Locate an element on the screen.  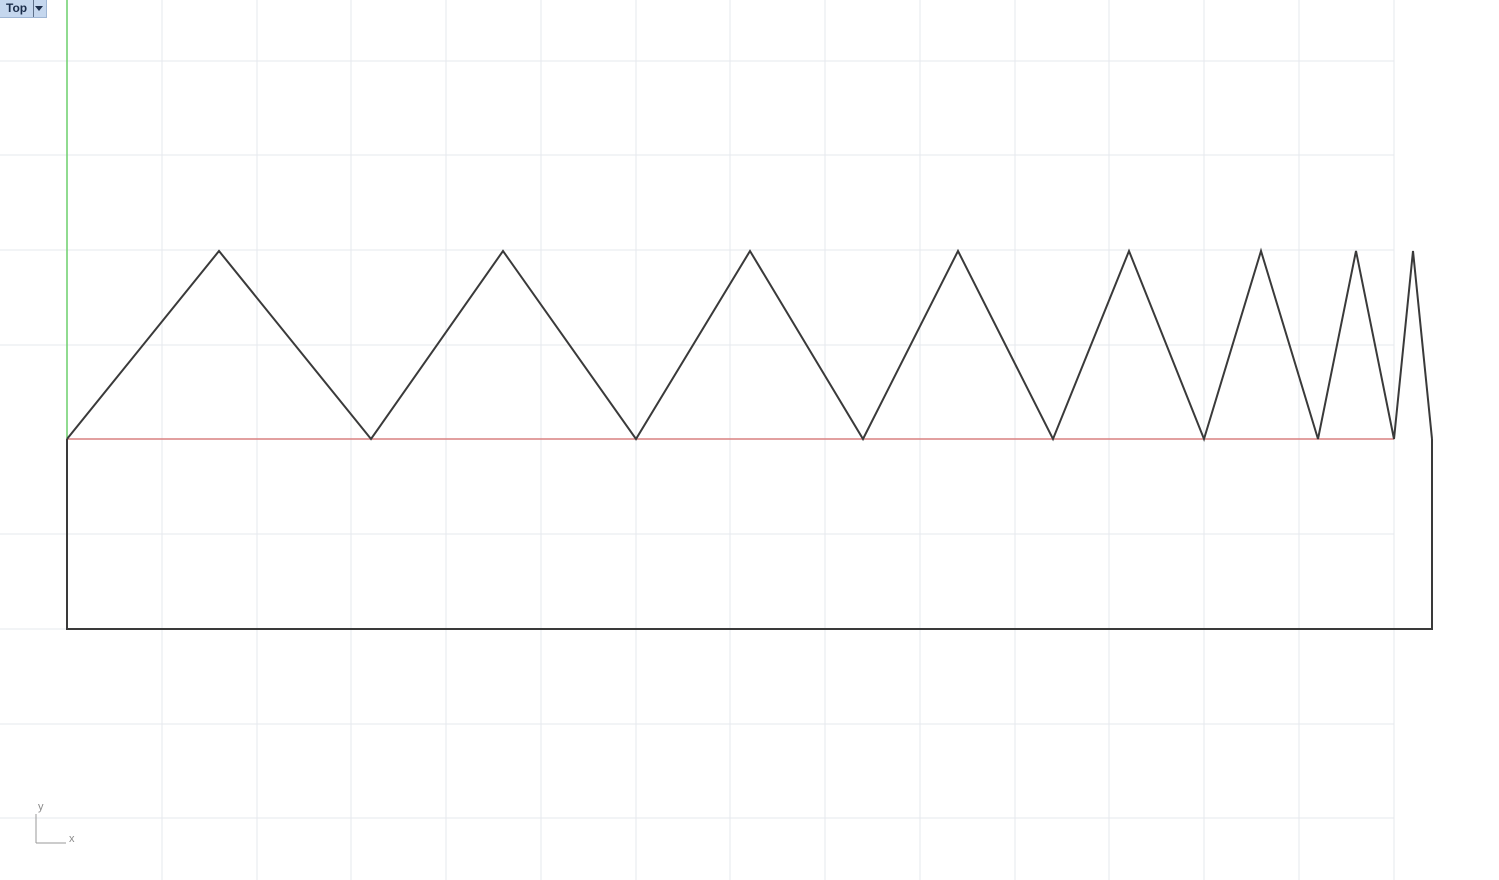
world-axes-icon: y x is located at coordinates (55, 825).